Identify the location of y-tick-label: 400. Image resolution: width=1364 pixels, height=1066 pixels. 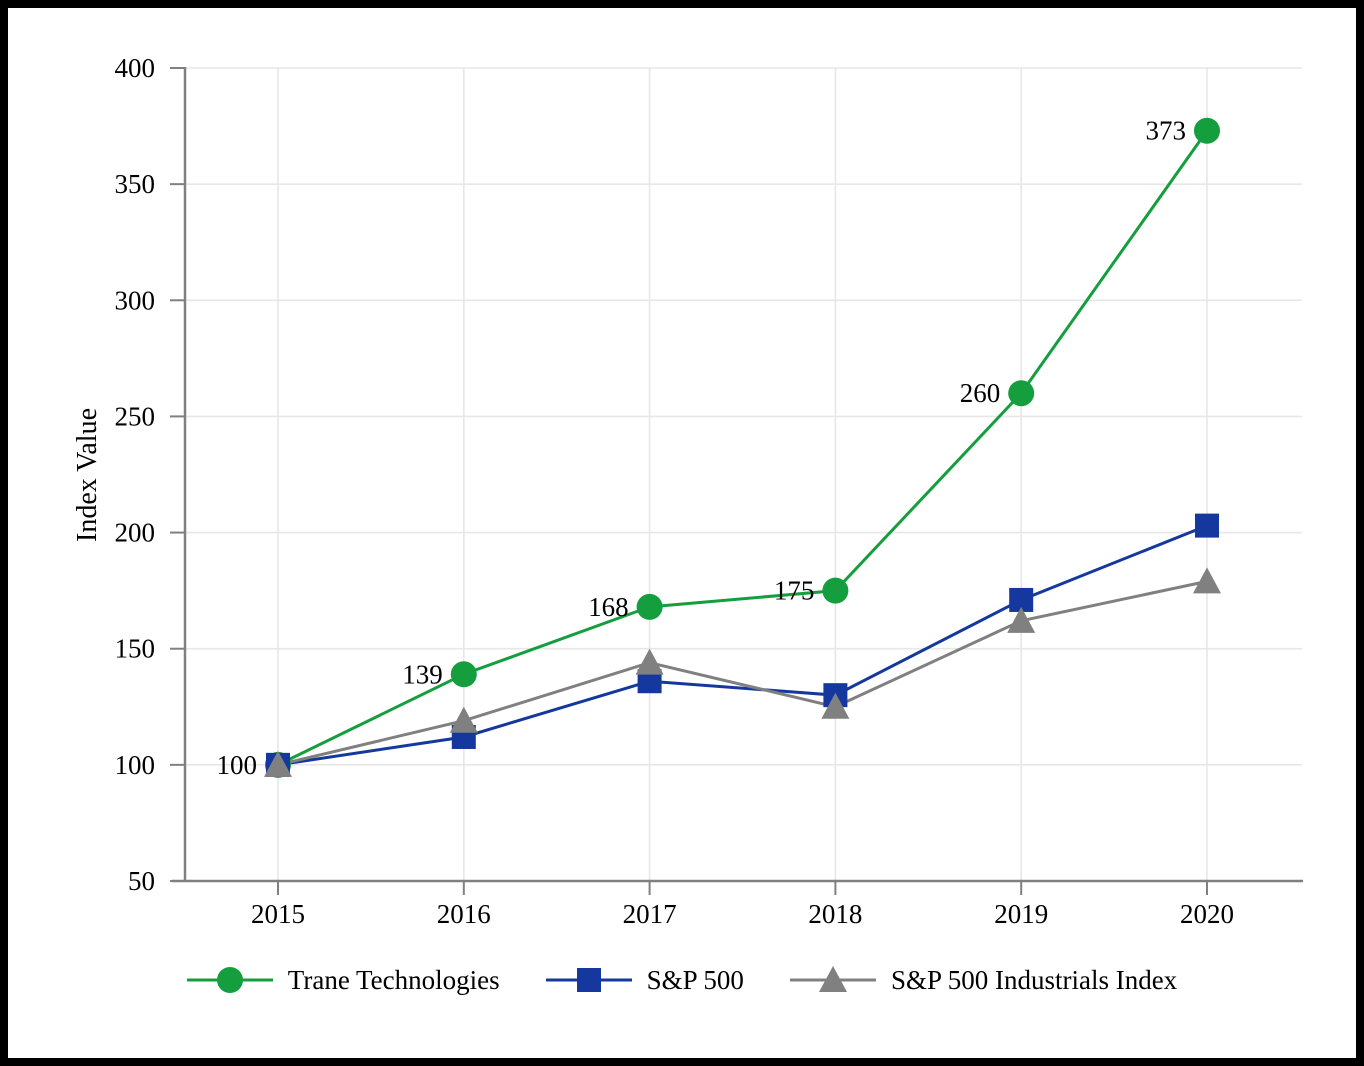
(135, 68).